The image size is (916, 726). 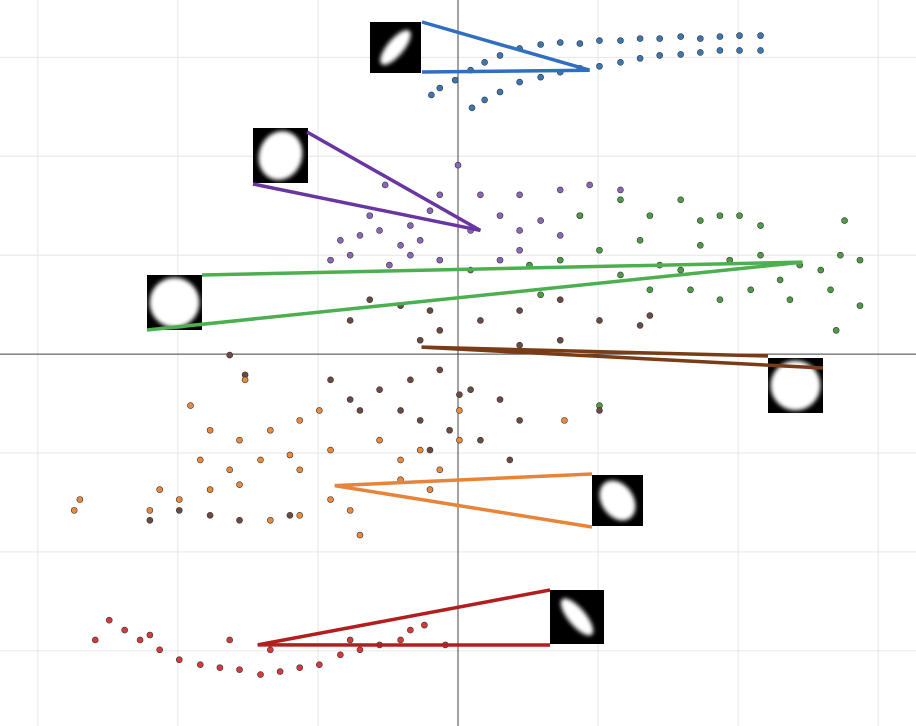 What do you see at coordinates (622, 379) in the screenshot?
I see `thumbnail-circle` at bounding box center [622, 379].